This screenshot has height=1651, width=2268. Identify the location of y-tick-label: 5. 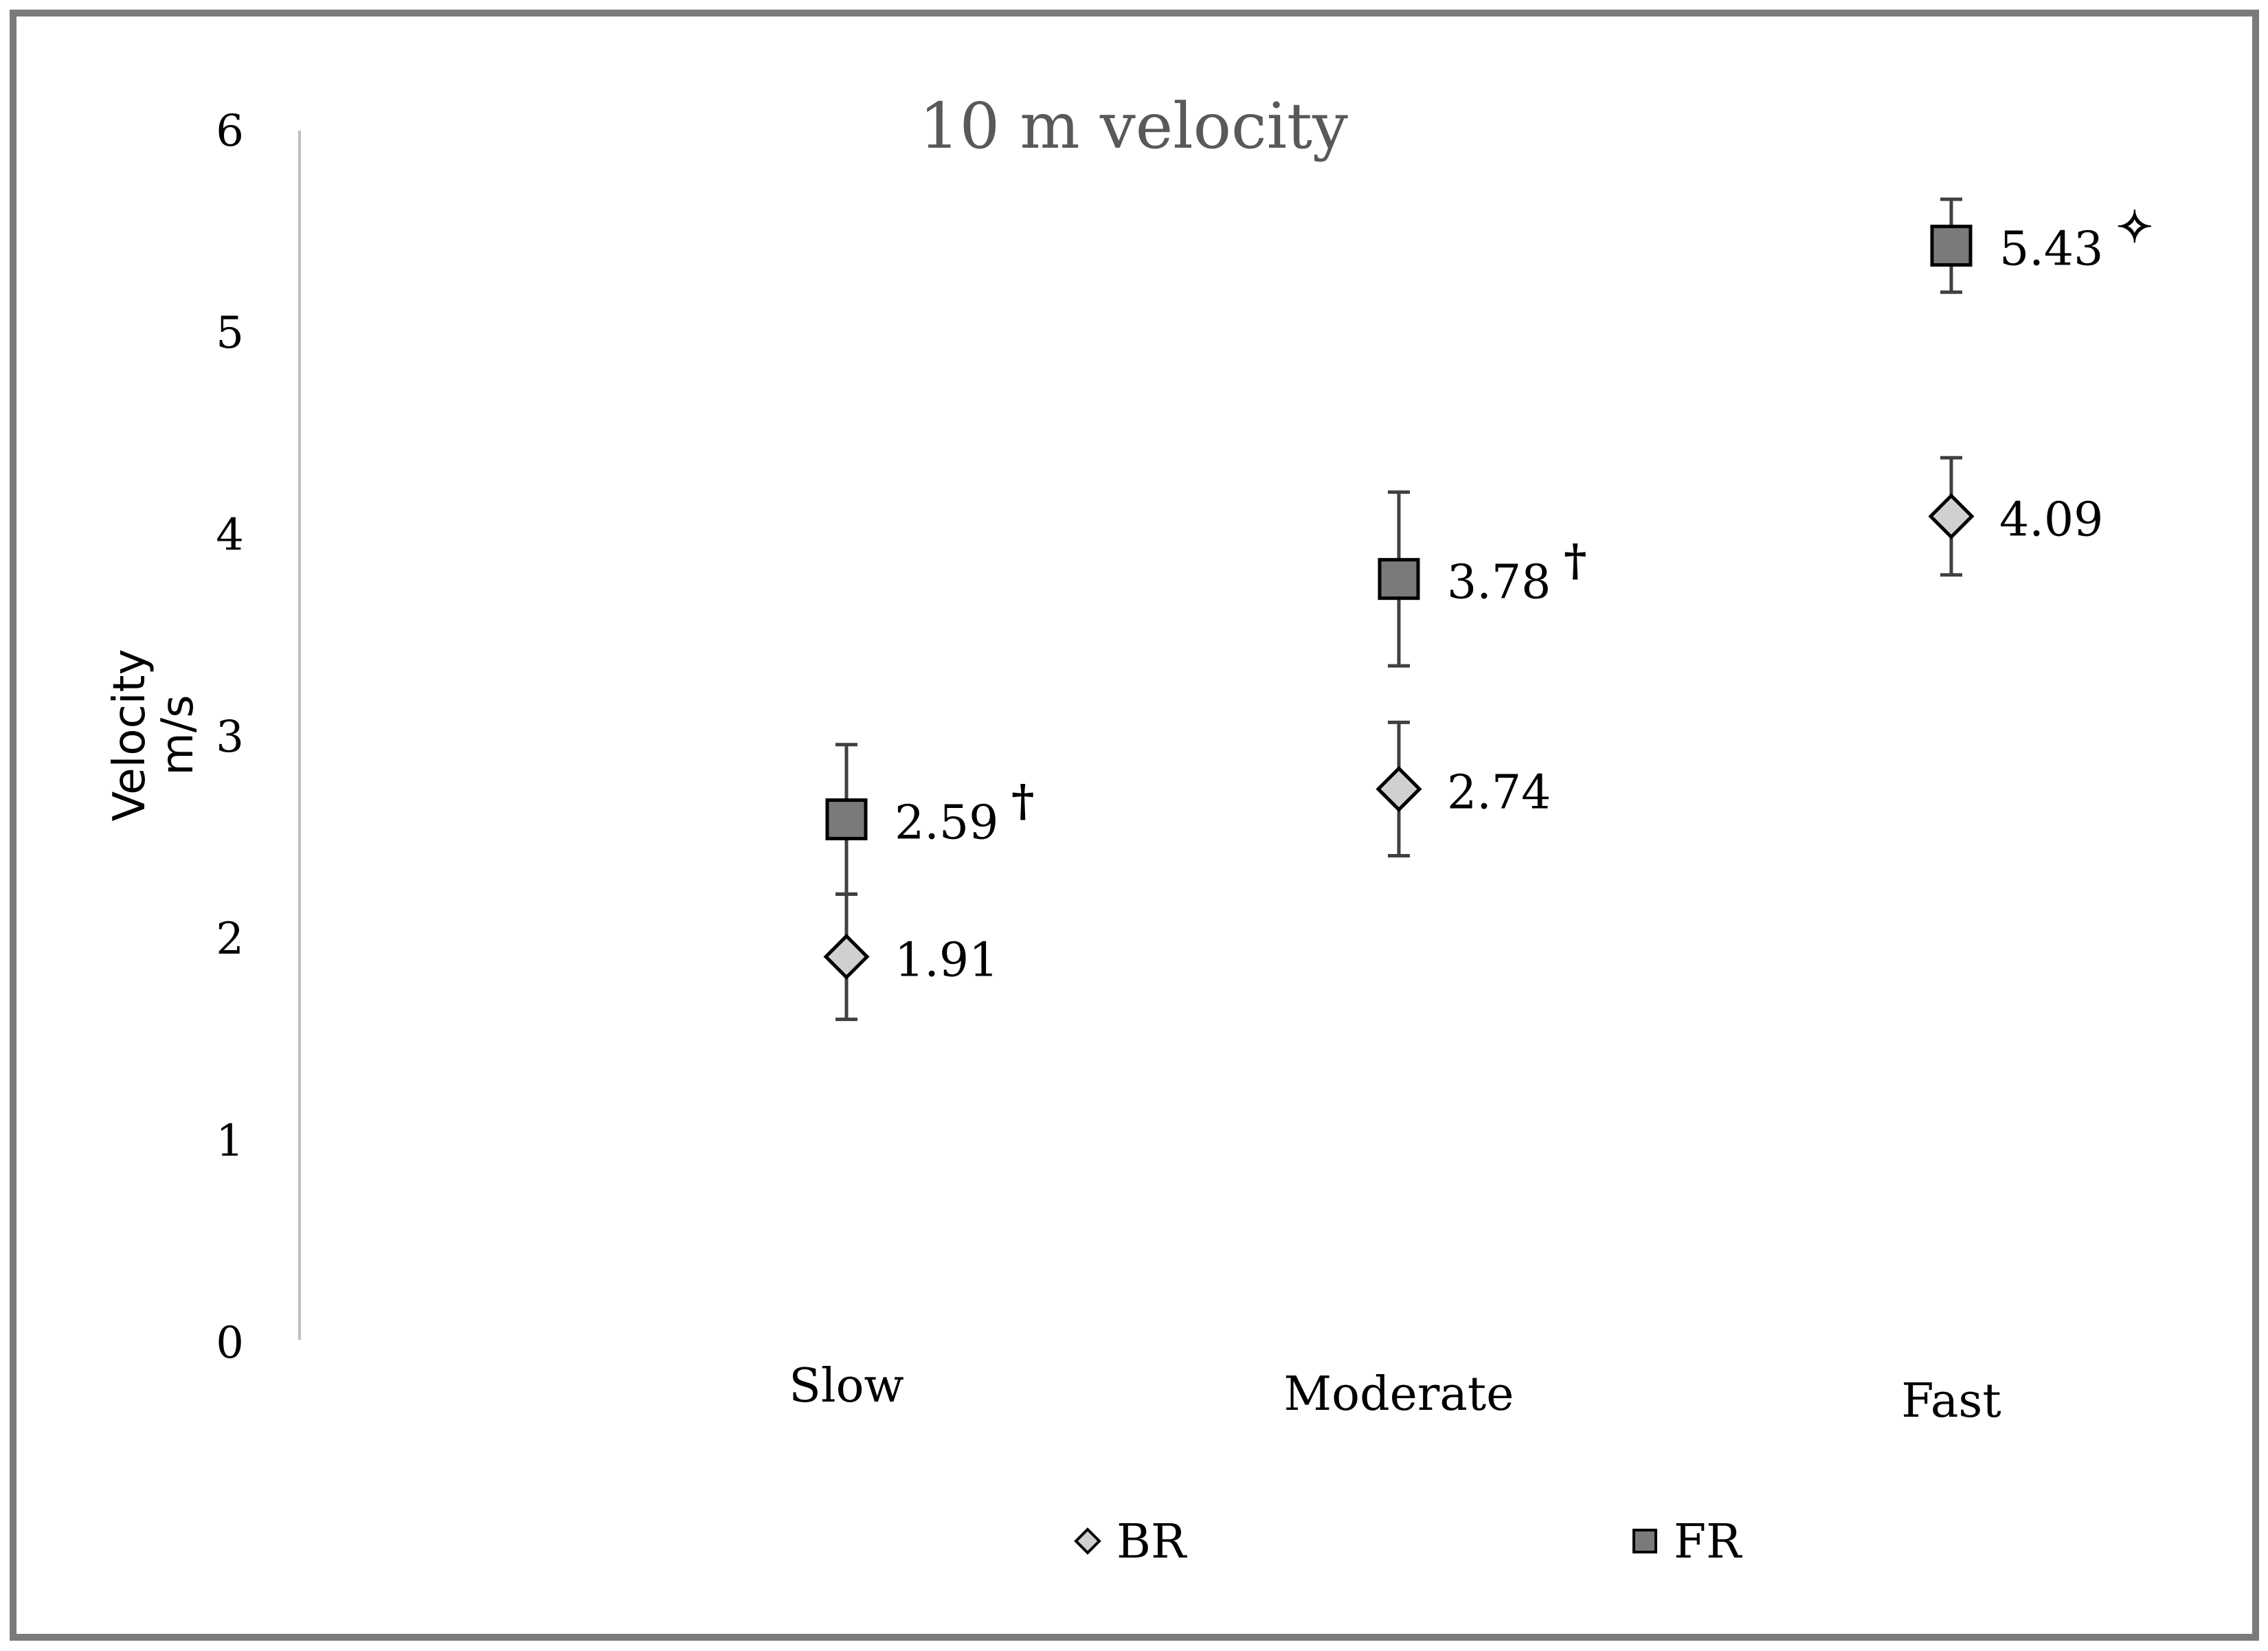
(230, 334).